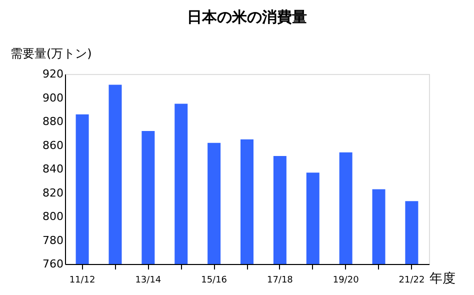 The height and width of the screenshot is (295, 474). What do you see at coordinates (53, 264) in the screenshot?
I see `y-tick-label: 760` at bounding box center [53, 264].